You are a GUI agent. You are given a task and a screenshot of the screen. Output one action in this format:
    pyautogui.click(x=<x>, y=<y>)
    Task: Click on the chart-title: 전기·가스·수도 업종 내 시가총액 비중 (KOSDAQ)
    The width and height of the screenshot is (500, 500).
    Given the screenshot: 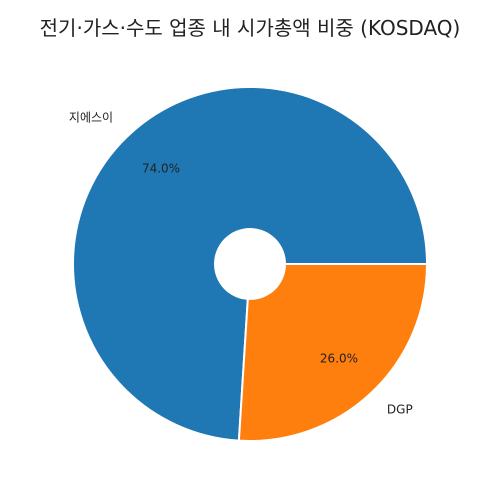 What is the action you would take?
    pyautogui.click(x=250, y=28)
    